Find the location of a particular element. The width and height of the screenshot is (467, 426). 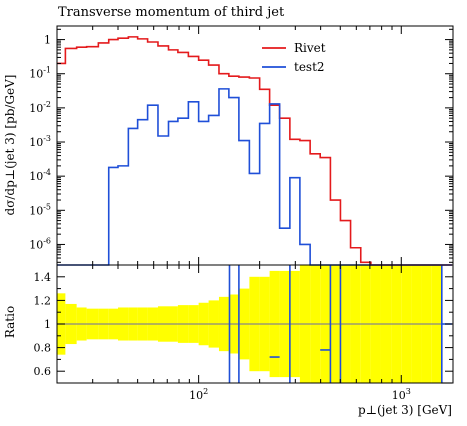

y-axis-label-main: dσ/dp⊥(jet 3) [pb/GeV] is located at coordinates (10, 145).